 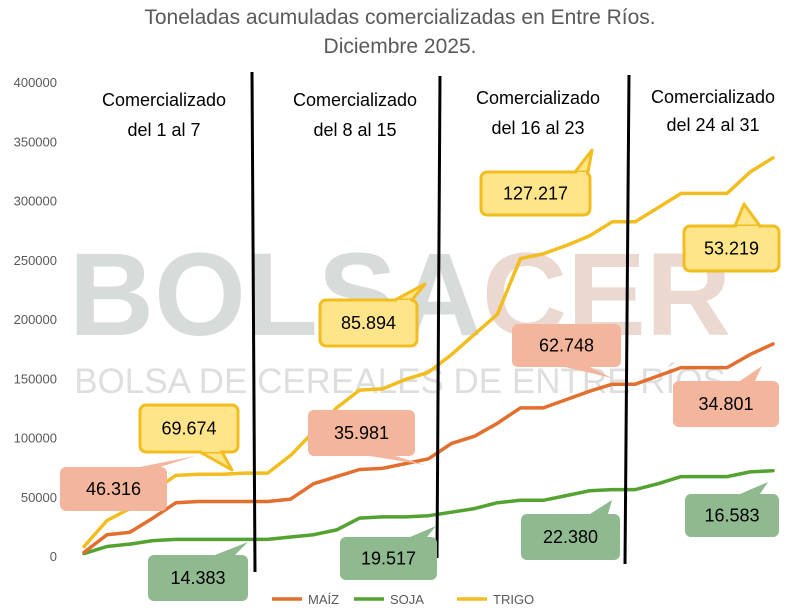 What do you see at coordinates (400, 46) in the screenshot?
I see `chart-subtitle: Diciembre 2025.` at bounding box center [400, 46].